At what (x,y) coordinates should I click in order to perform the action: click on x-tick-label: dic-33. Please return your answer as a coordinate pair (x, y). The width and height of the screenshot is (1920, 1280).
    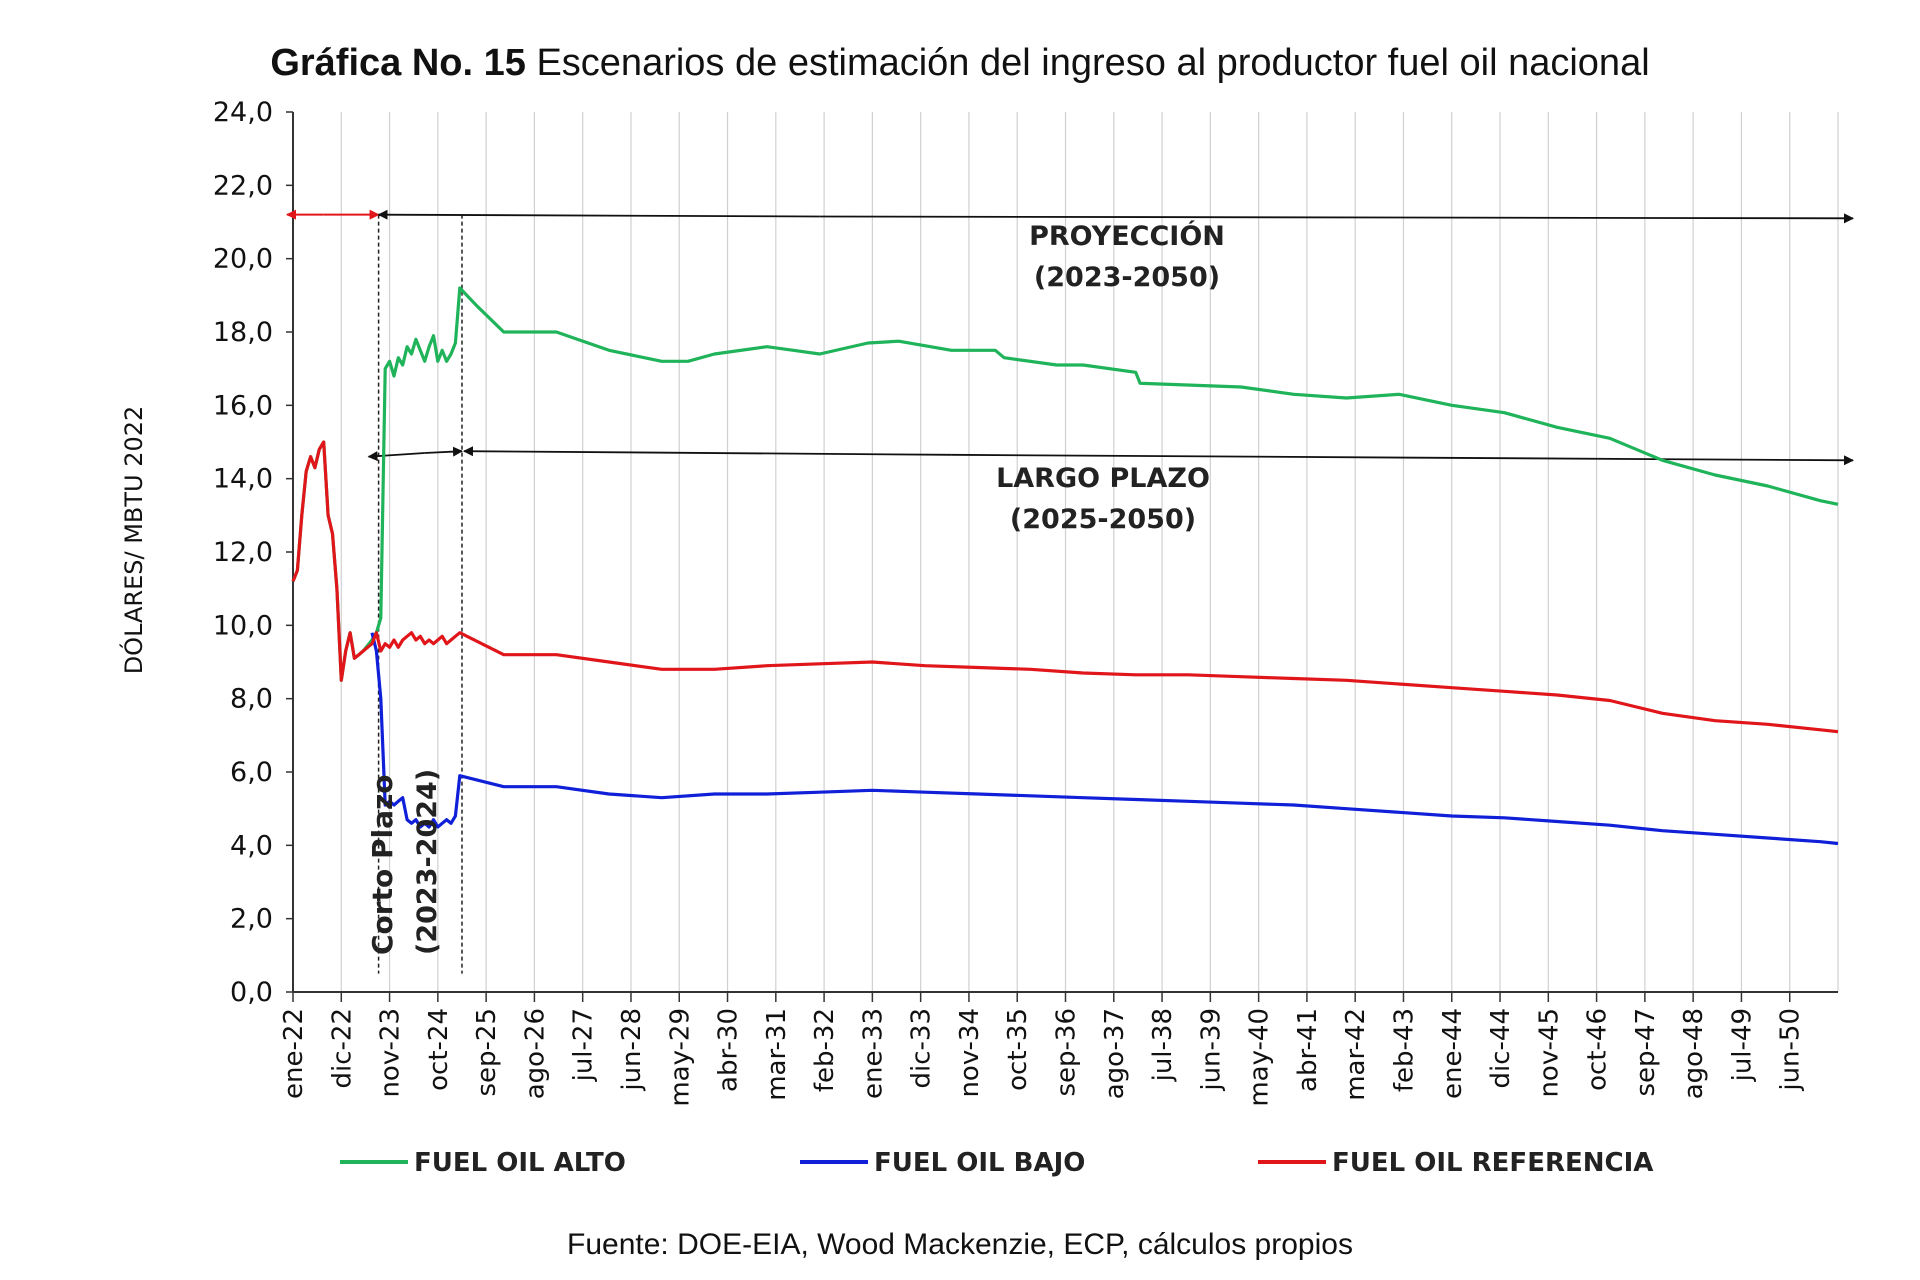
    Looking at the image, I should click on (922, 1048).